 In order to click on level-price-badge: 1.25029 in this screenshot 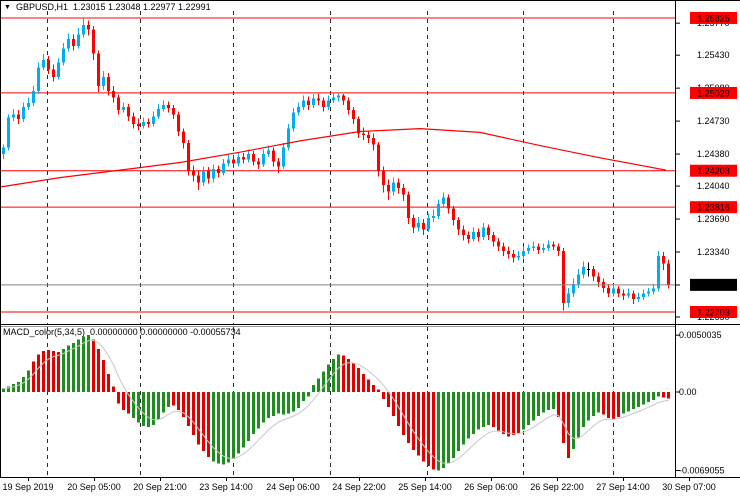, I will do `click(713, 93)`.